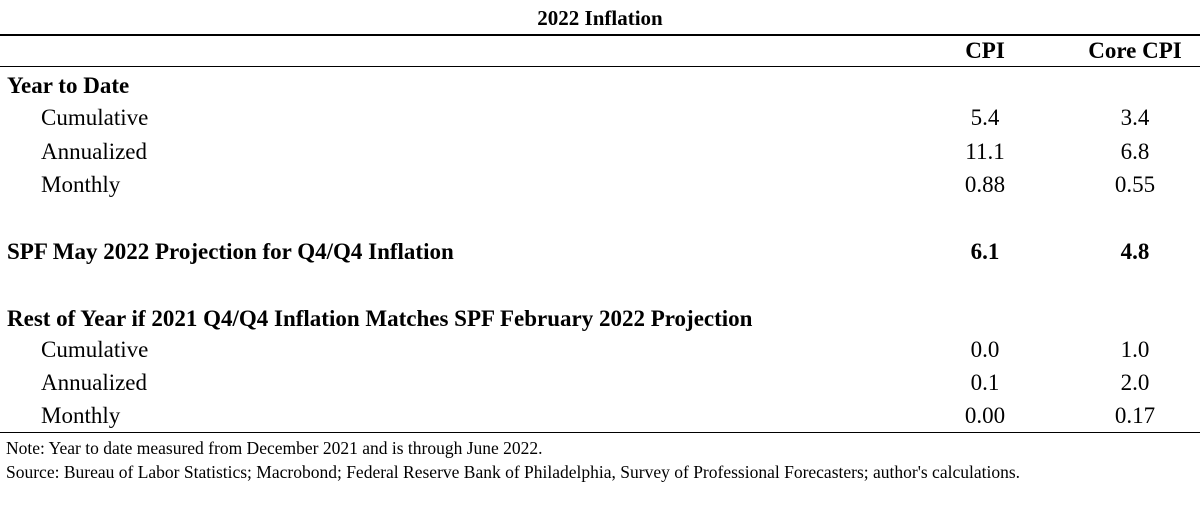 The height and width of the screenshot is (520, 1200). What do you see at coordinates (600, 18) in the screenshot?
I see `table-title: 2022 Inflation` at bounding box center [600, 18].